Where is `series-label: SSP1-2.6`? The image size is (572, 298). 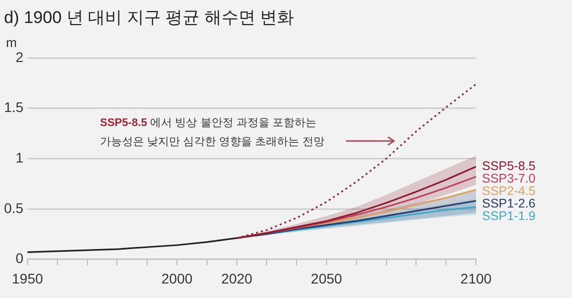
series-label: SSP1-2.6 is located at coordinates (509, 203).